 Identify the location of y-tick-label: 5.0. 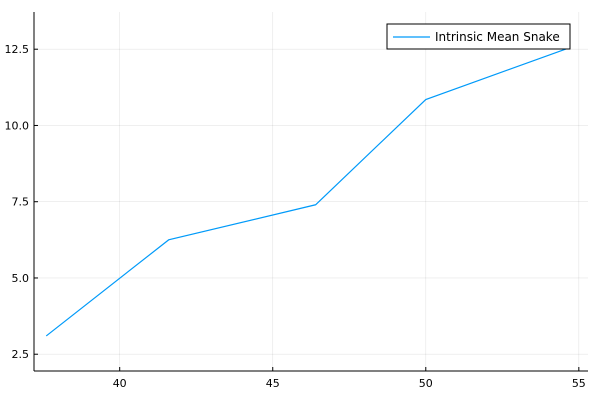
(21, 278).